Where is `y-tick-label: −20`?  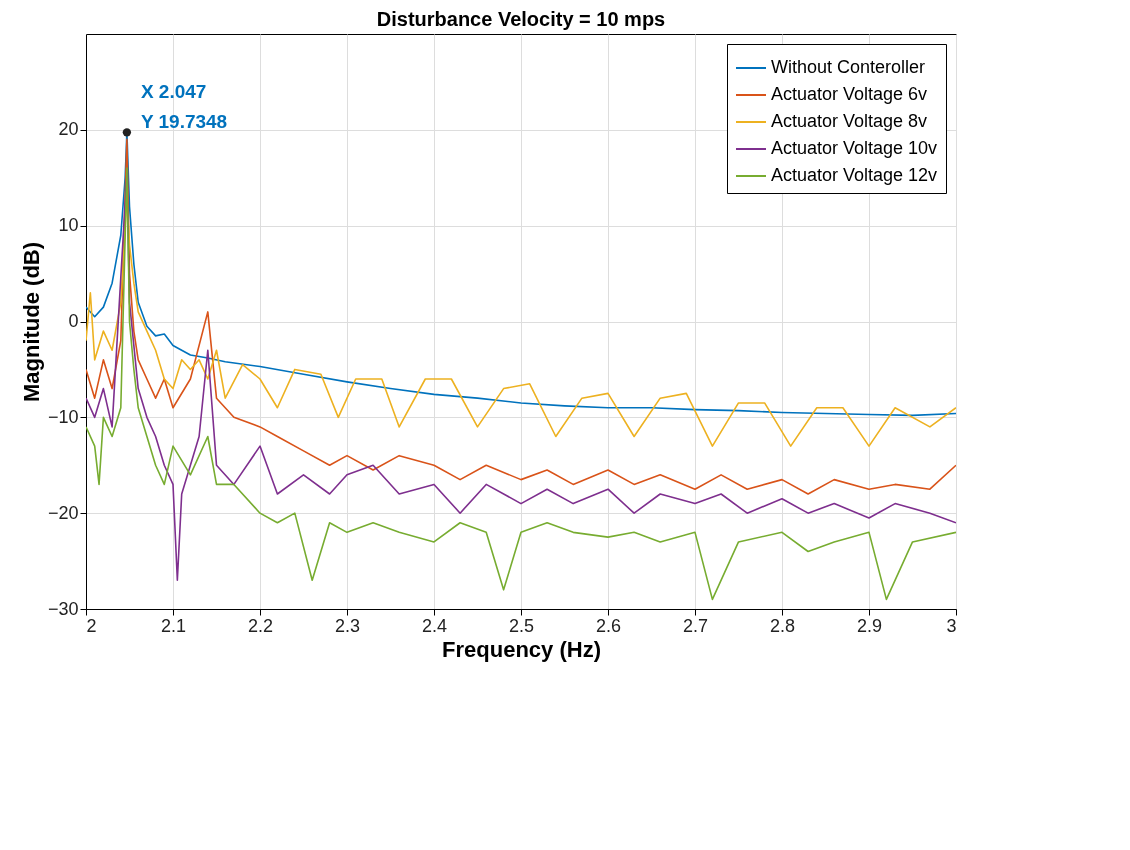 y-tick-label: −20 is located at coordinates (63, 512).